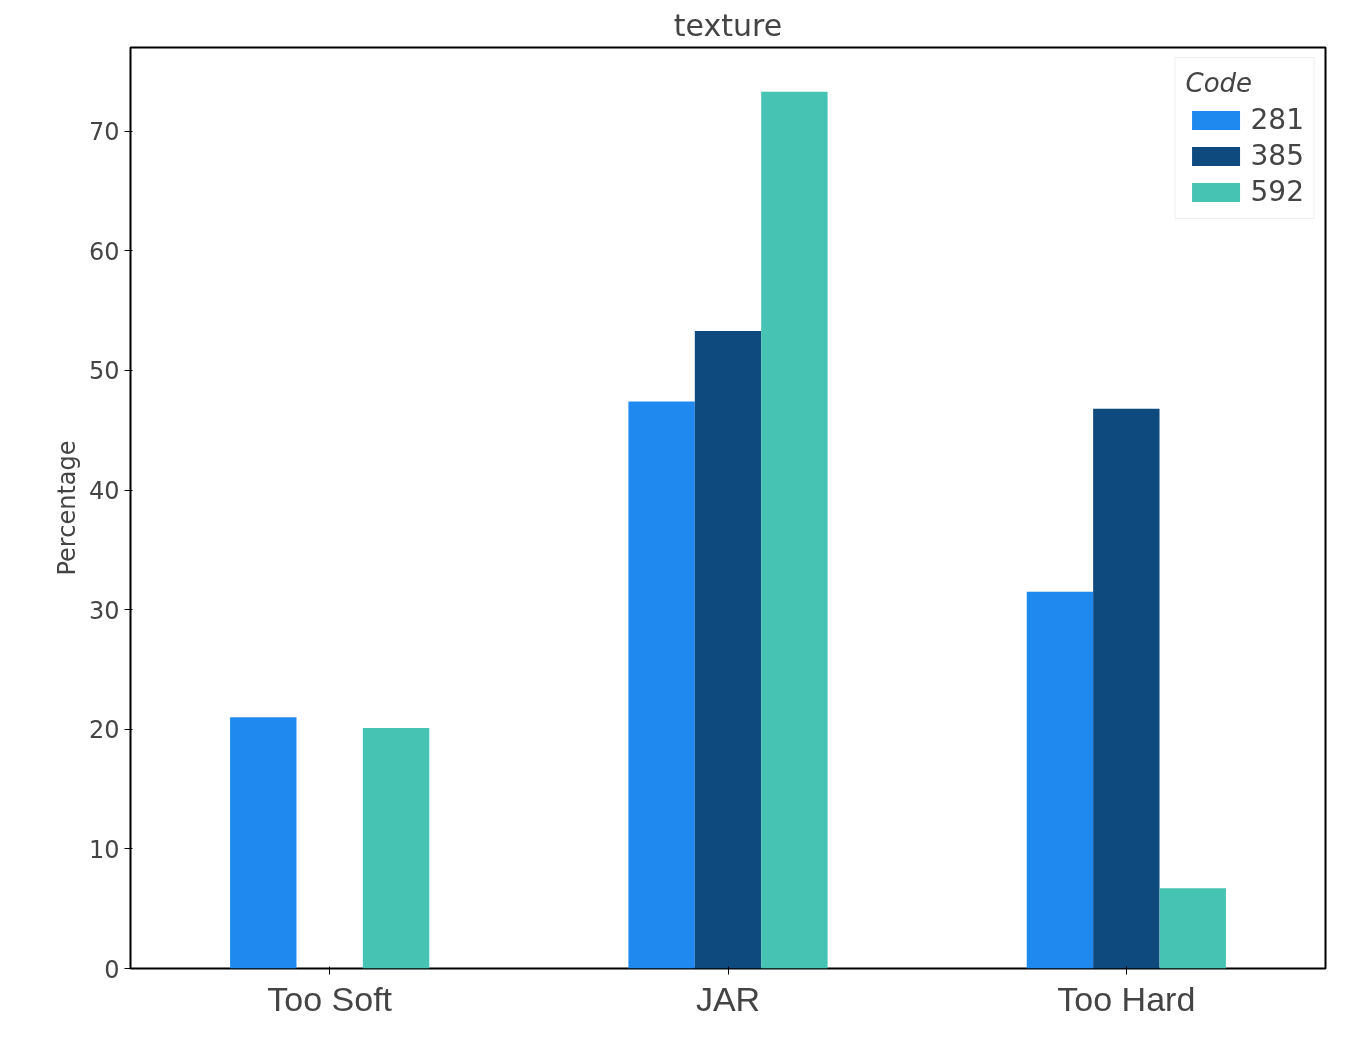 The image size is (1346, 1037). Describe the element at coordinates (104, 371) in the screenshot. I see `y-tick-label: 50` at that location.